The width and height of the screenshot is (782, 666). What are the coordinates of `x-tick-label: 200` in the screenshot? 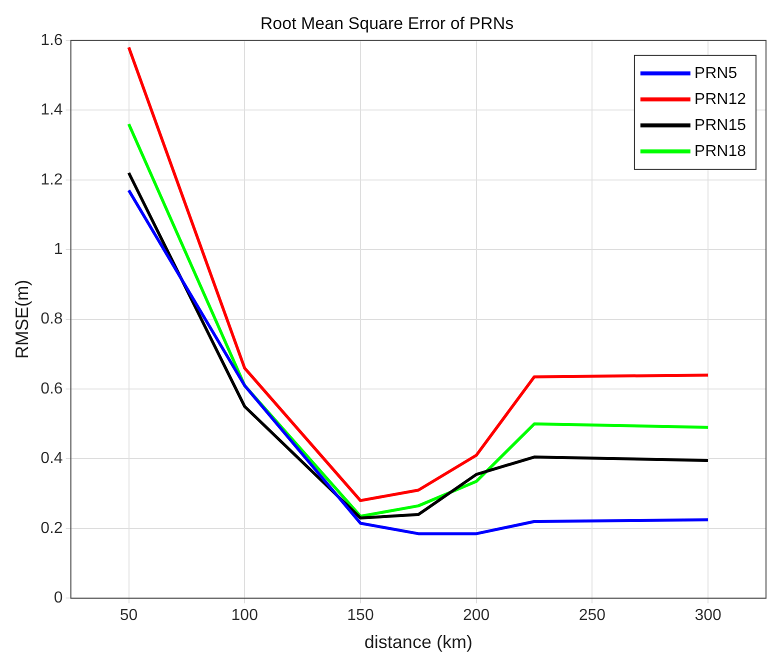 It's located at (476, 615).